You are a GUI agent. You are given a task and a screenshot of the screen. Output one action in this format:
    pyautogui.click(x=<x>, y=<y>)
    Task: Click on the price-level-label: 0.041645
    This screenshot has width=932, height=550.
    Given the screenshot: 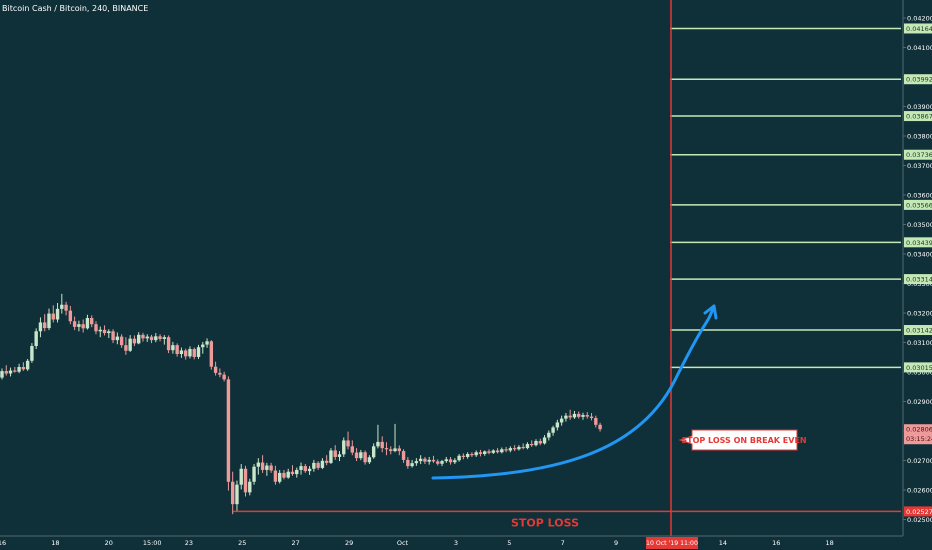 What is the action you would take?
    pyautogui.click(x=919, y=29)
    